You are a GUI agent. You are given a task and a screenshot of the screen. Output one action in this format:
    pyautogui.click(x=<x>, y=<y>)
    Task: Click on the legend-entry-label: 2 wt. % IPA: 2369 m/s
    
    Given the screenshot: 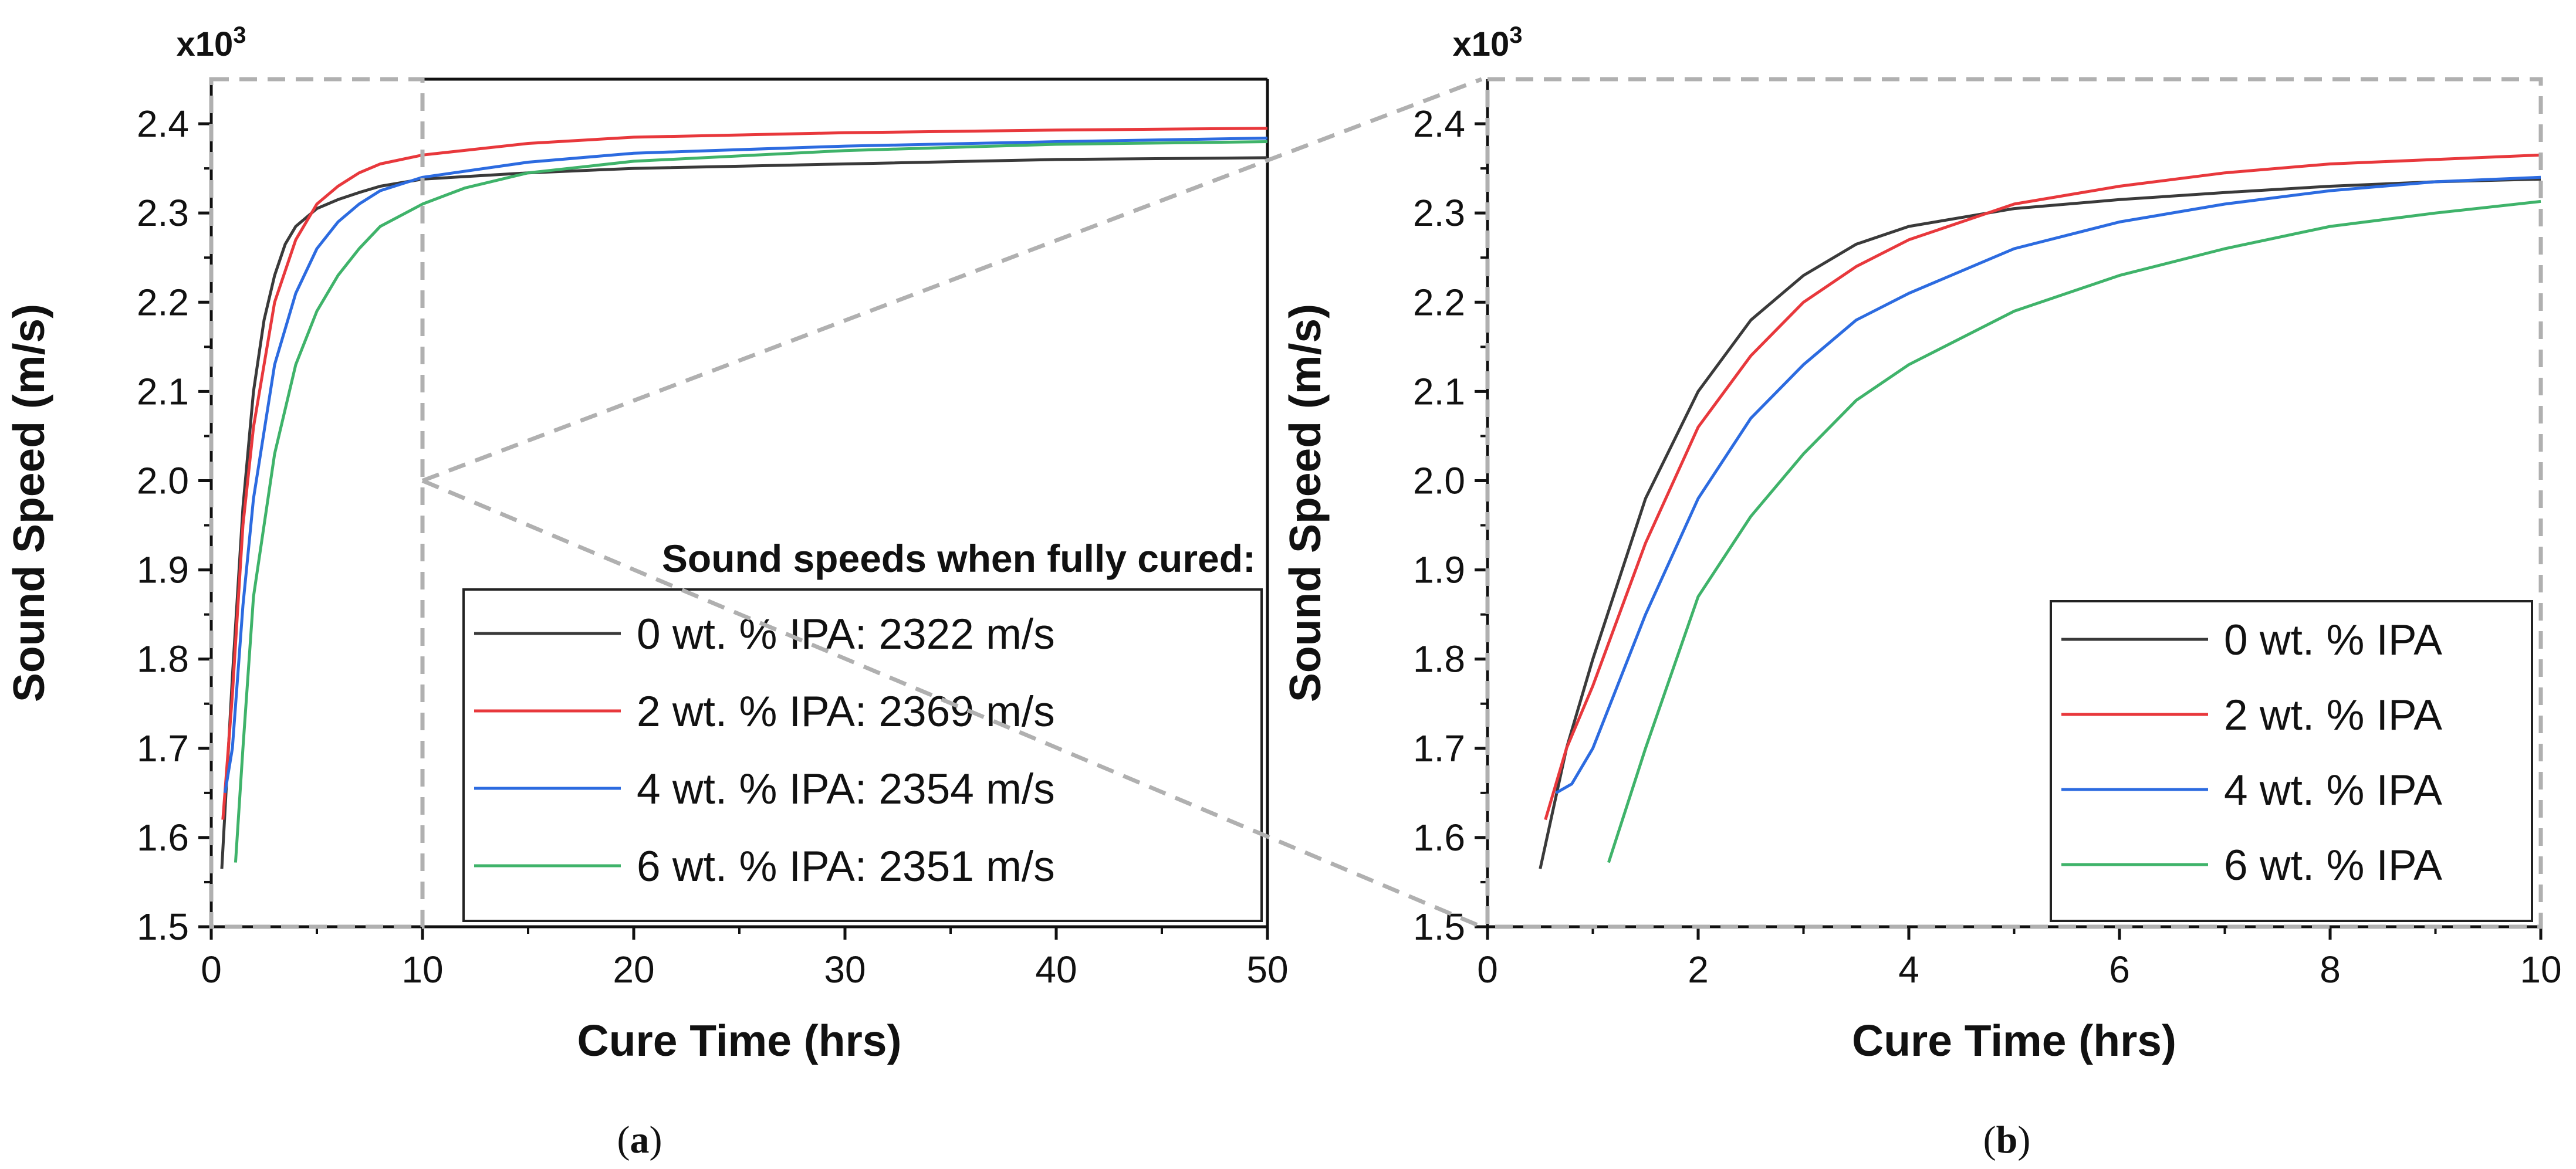 What is the action you would take?
    pyautogui.click(x=846, y=712)
    